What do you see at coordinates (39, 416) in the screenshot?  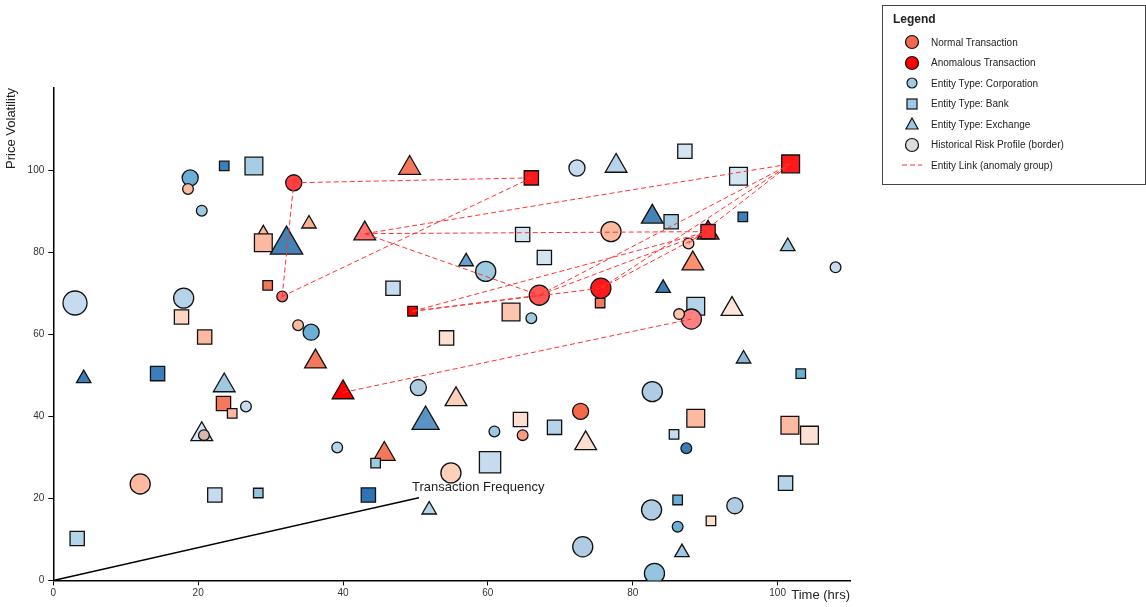 I see `y-tick-label: 40` at bounding box center [39, 416].